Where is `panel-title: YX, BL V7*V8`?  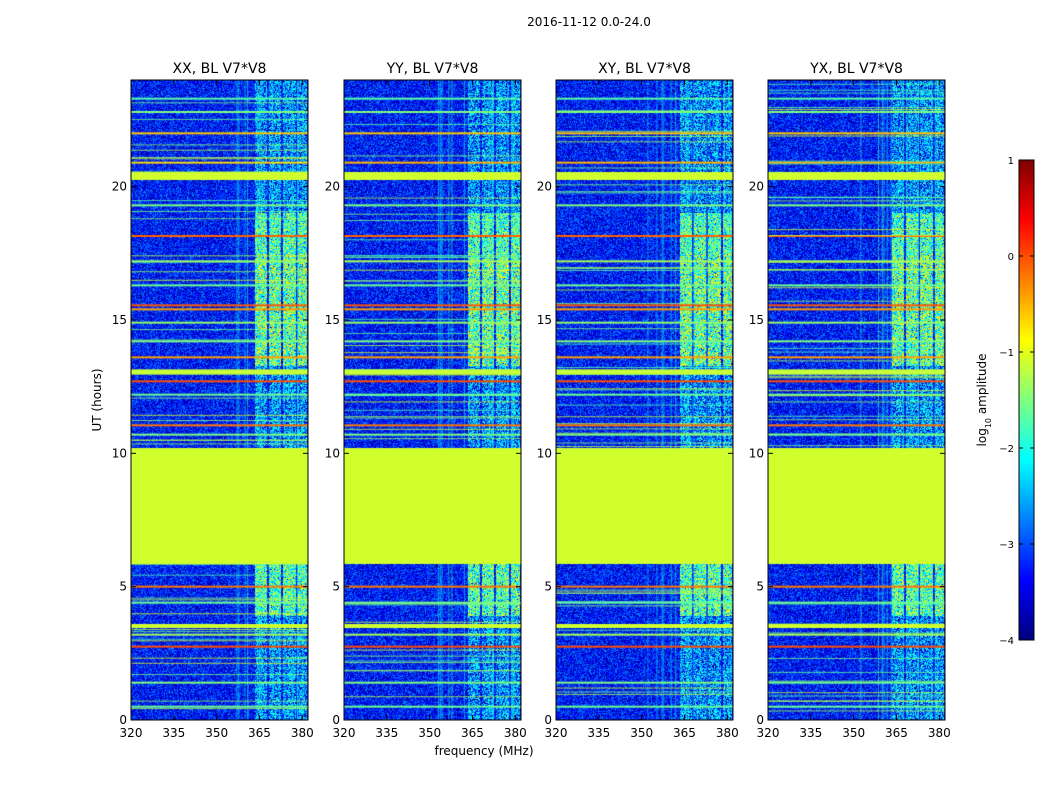
panel-title: YX, BL V7*V8 is located at coordinates (856, 69).